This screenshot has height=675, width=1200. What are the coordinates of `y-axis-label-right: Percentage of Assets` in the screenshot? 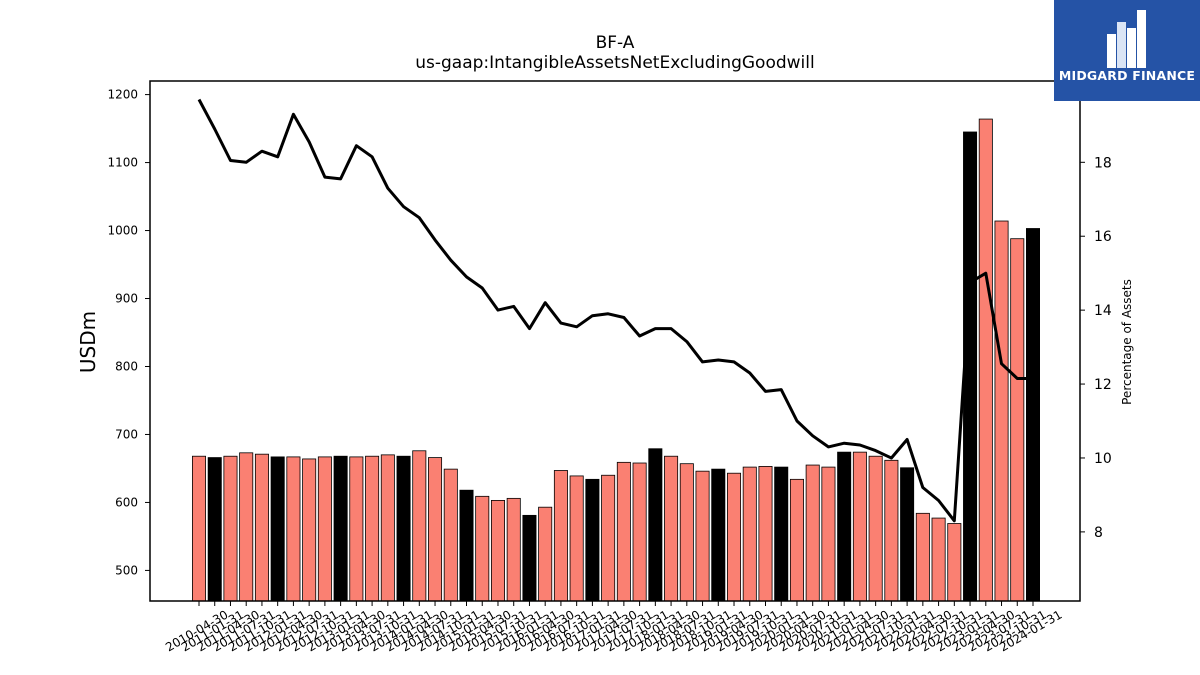 It's located at (1127, 342).